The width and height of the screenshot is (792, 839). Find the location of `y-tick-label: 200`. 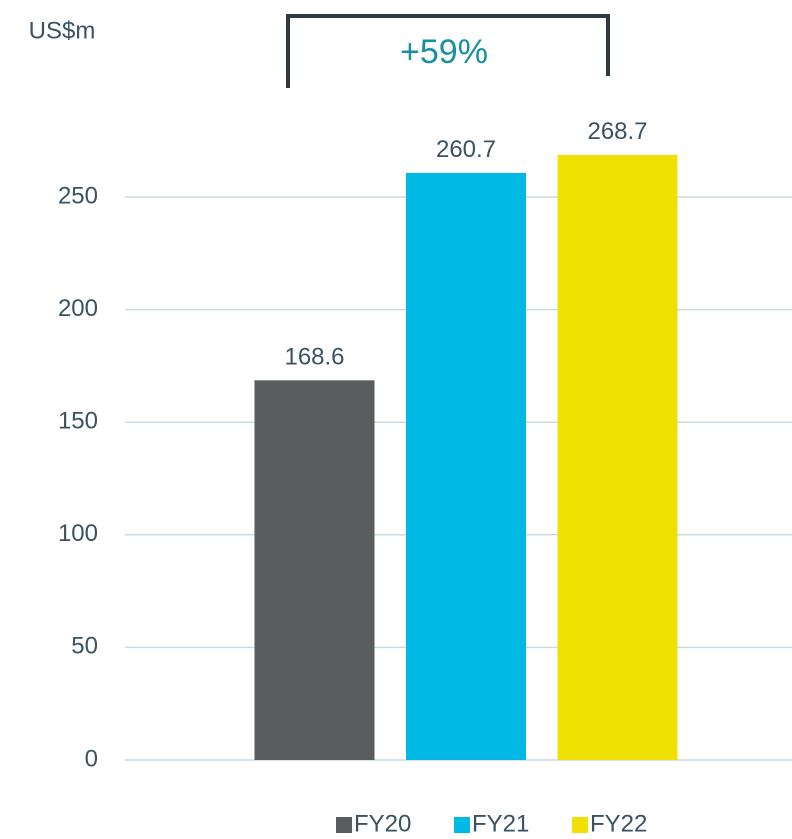

y-tick-label: 200 is located at coordinates (78, 308).